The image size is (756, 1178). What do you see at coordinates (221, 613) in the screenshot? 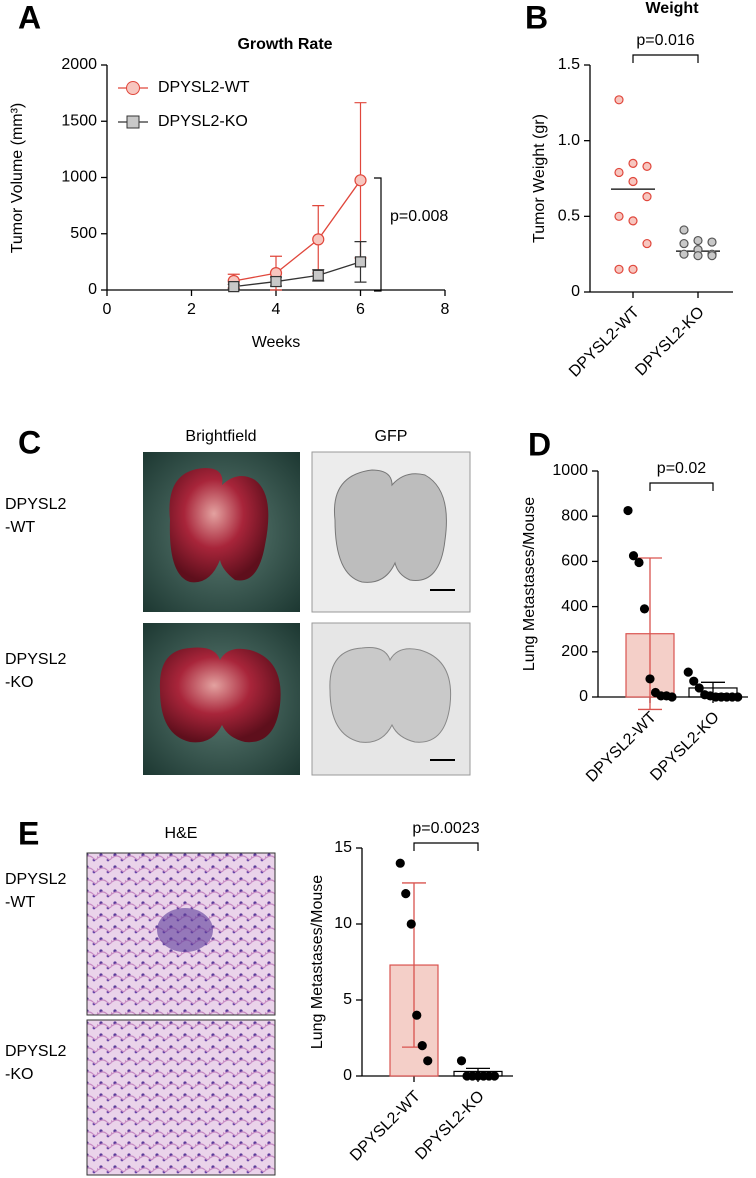
I see `brightfield-images` at bounding box center [221, 613].